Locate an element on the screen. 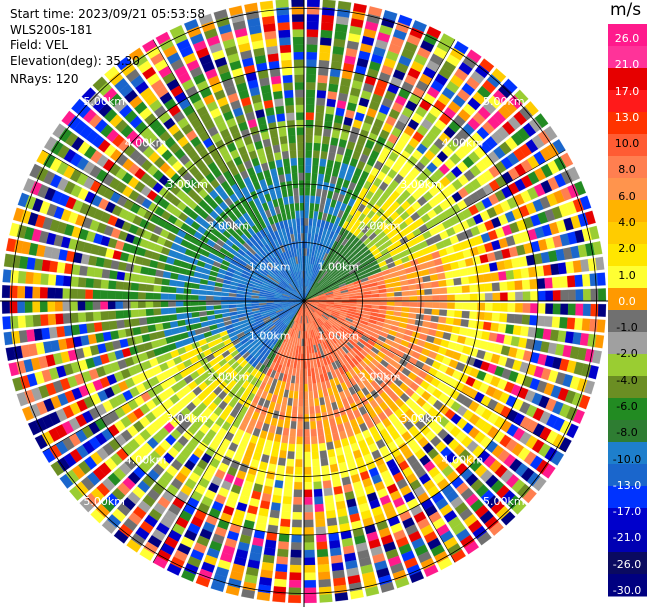 Image resolution: width=647 pixels, height=607 pixels. colorbar-tick-label: 10.0 is located at coordinates (627, 144).